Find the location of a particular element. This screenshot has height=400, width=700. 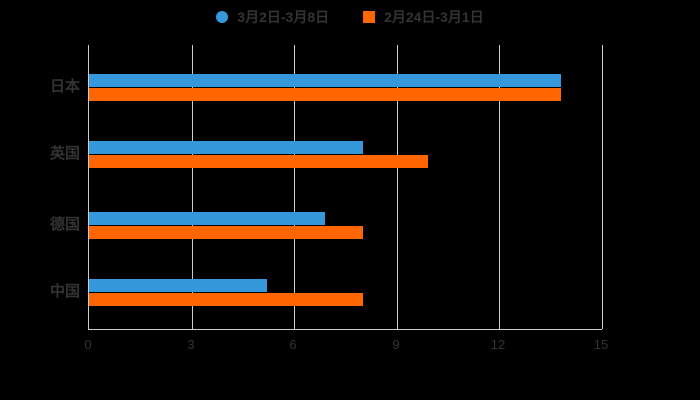

bar-series2-日本 is located at coordinates (325, 94).